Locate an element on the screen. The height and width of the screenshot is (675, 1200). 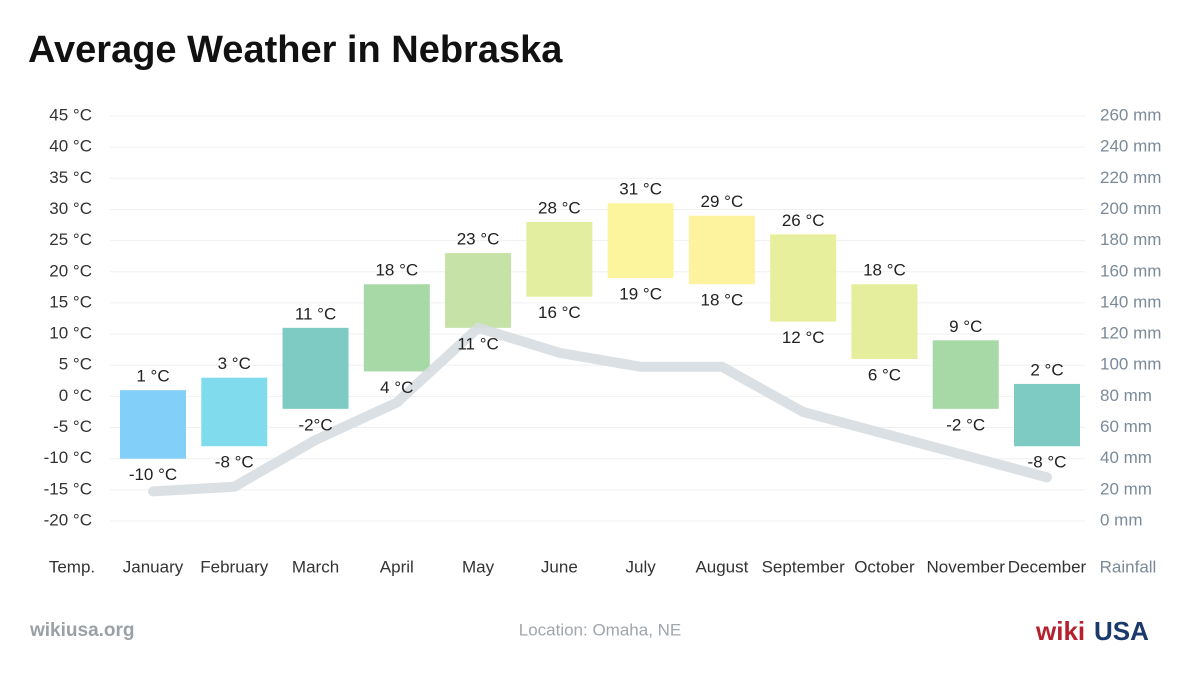
y-tick-label: 10 °C is located at coordinates (70, 333).